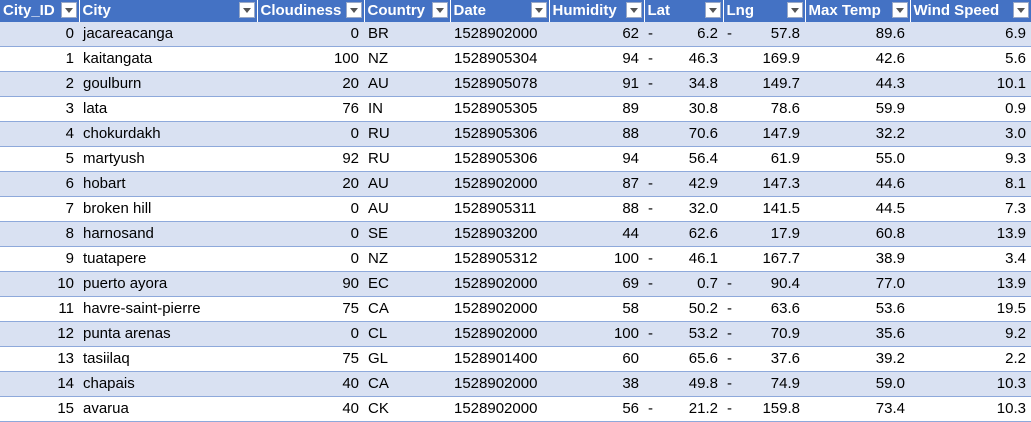 The image size is (1031, 422). Describe the element at coordinates (407, 359) in the screenshot. I see `cell-country: GL` at that location.